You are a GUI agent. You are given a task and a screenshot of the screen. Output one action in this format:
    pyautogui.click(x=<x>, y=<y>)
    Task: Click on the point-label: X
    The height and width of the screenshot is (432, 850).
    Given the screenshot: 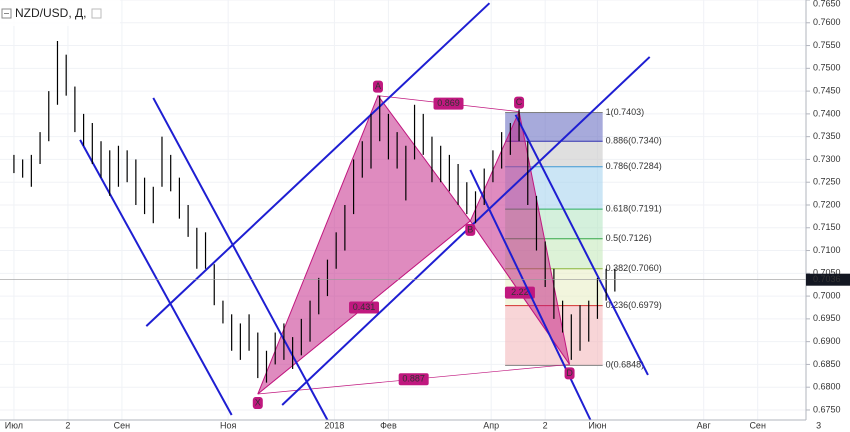 What is the action you would take?
    pyautogui.click(x=258, y=402)
    